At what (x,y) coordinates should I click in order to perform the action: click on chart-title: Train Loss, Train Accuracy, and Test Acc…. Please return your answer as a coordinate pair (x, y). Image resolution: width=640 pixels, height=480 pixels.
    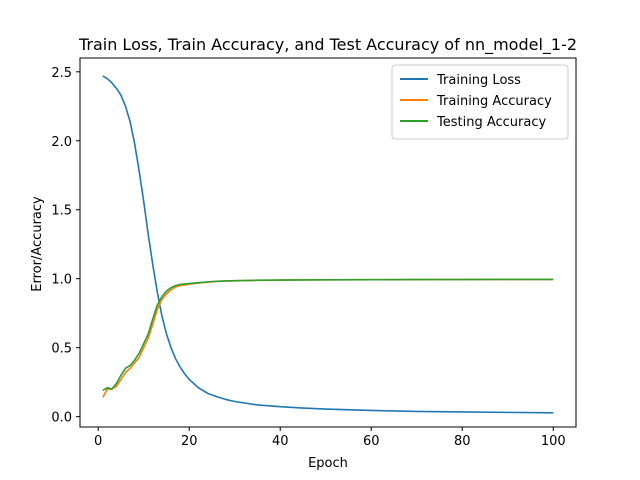
    Looking at the image, I should click on (327, 45).